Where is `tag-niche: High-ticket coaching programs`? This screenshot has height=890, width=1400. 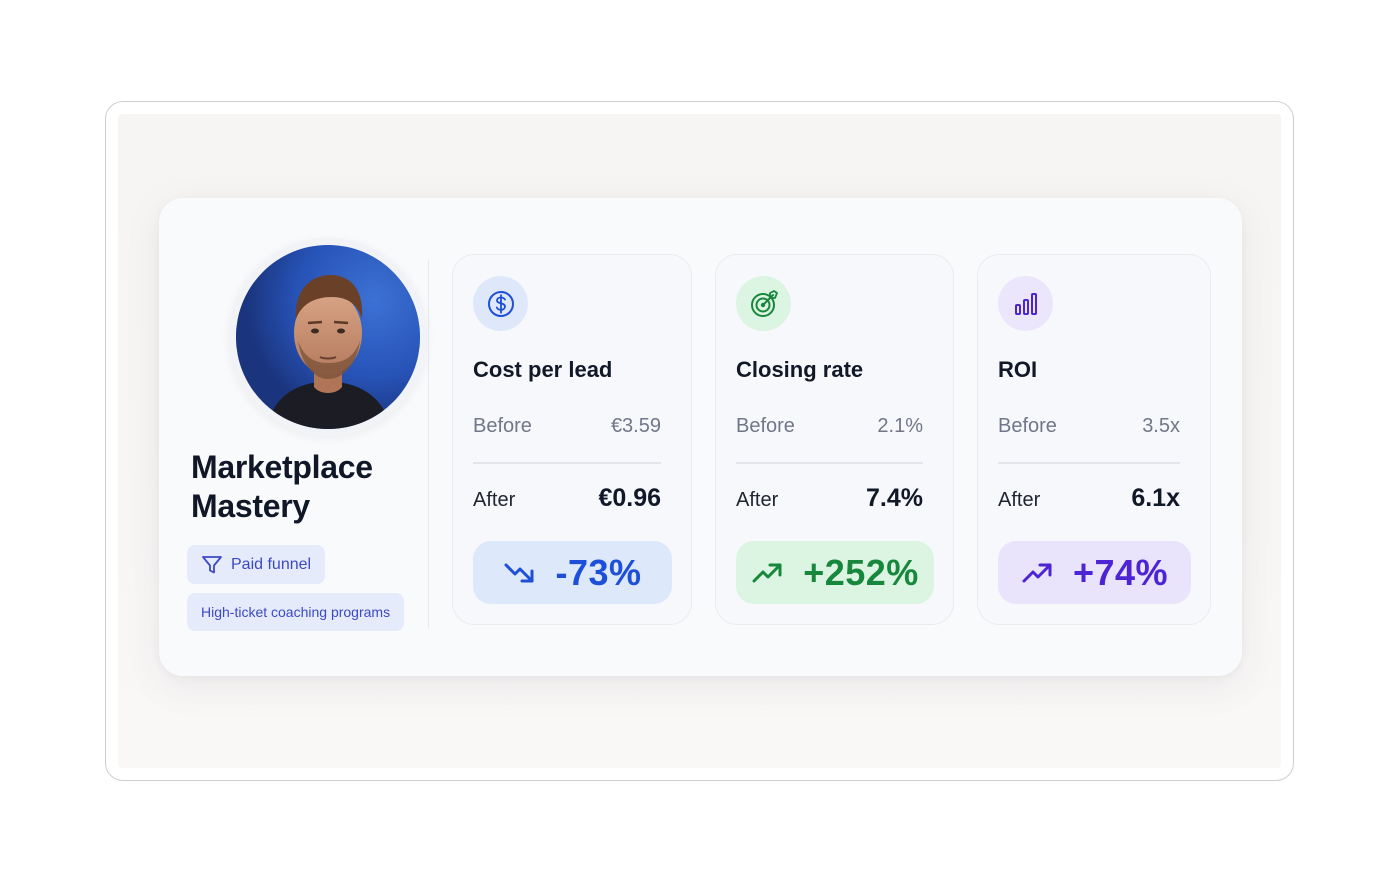
tag-niche: High-ticket coaching programs is located at coordinates (296, 612).